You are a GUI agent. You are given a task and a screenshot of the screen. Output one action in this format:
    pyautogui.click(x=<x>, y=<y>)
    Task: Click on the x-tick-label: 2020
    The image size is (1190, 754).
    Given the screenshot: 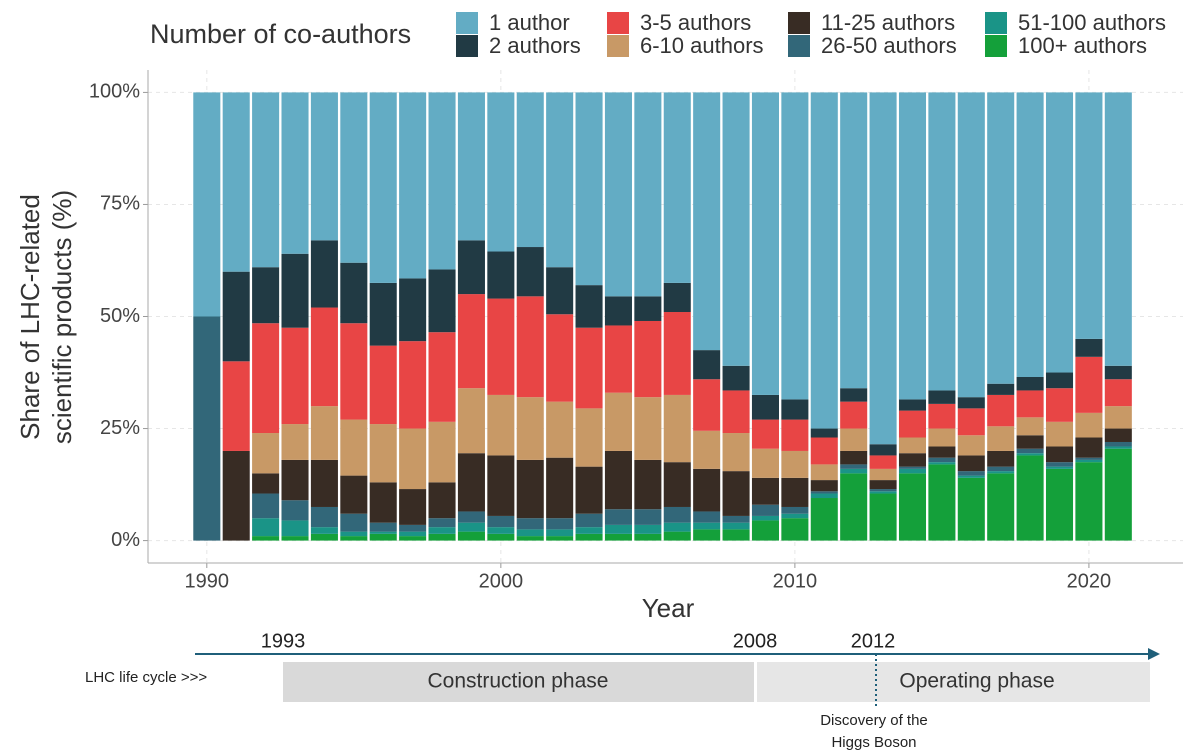 What is the action you would take?
    pyautogui.click(x=1089, y=581)
    